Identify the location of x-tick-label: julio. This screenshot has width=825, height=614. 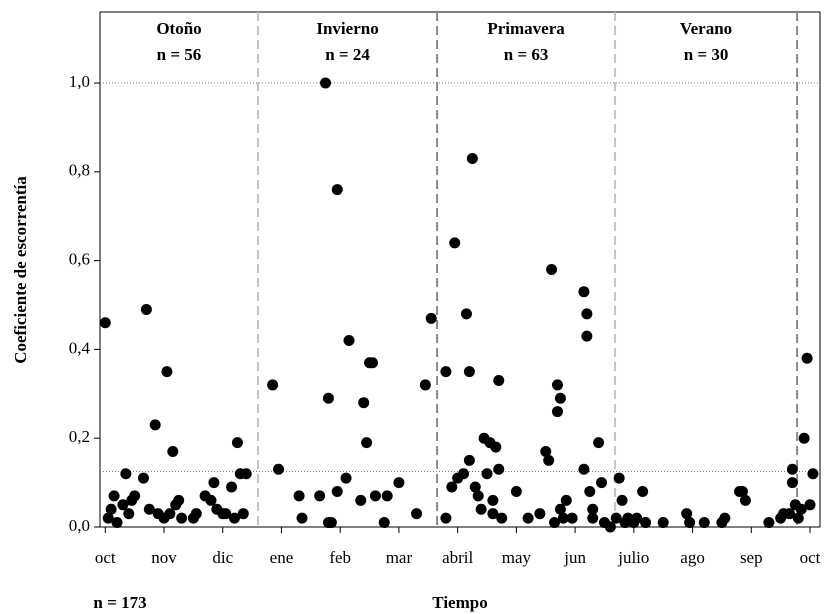
(633, 557).